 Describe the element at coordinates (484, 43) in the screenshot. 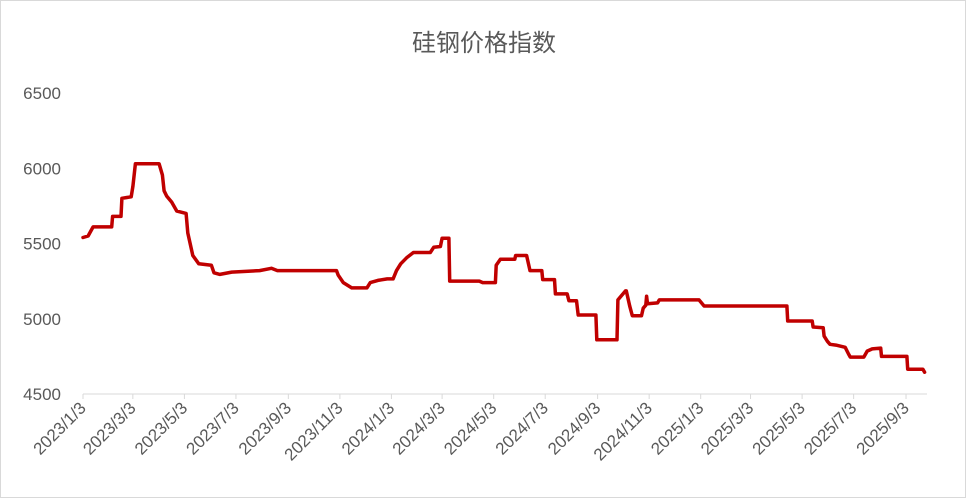

I see `chart-title: 硅钢价格指数` at that location.